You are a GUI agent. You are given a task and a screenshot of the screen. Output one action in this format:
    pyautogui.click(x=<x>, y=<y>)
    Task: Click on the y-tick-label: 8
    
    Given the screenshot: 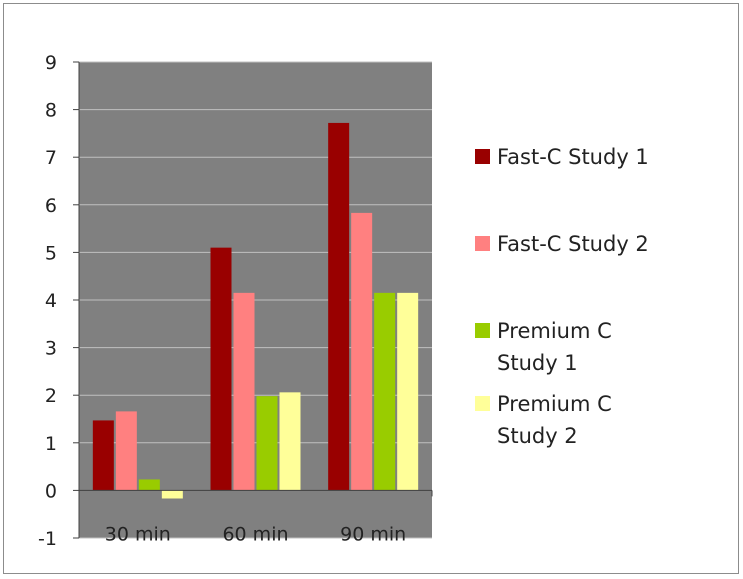 What is the action you would take?
    pyautogui.click(x=51, y=111)
    